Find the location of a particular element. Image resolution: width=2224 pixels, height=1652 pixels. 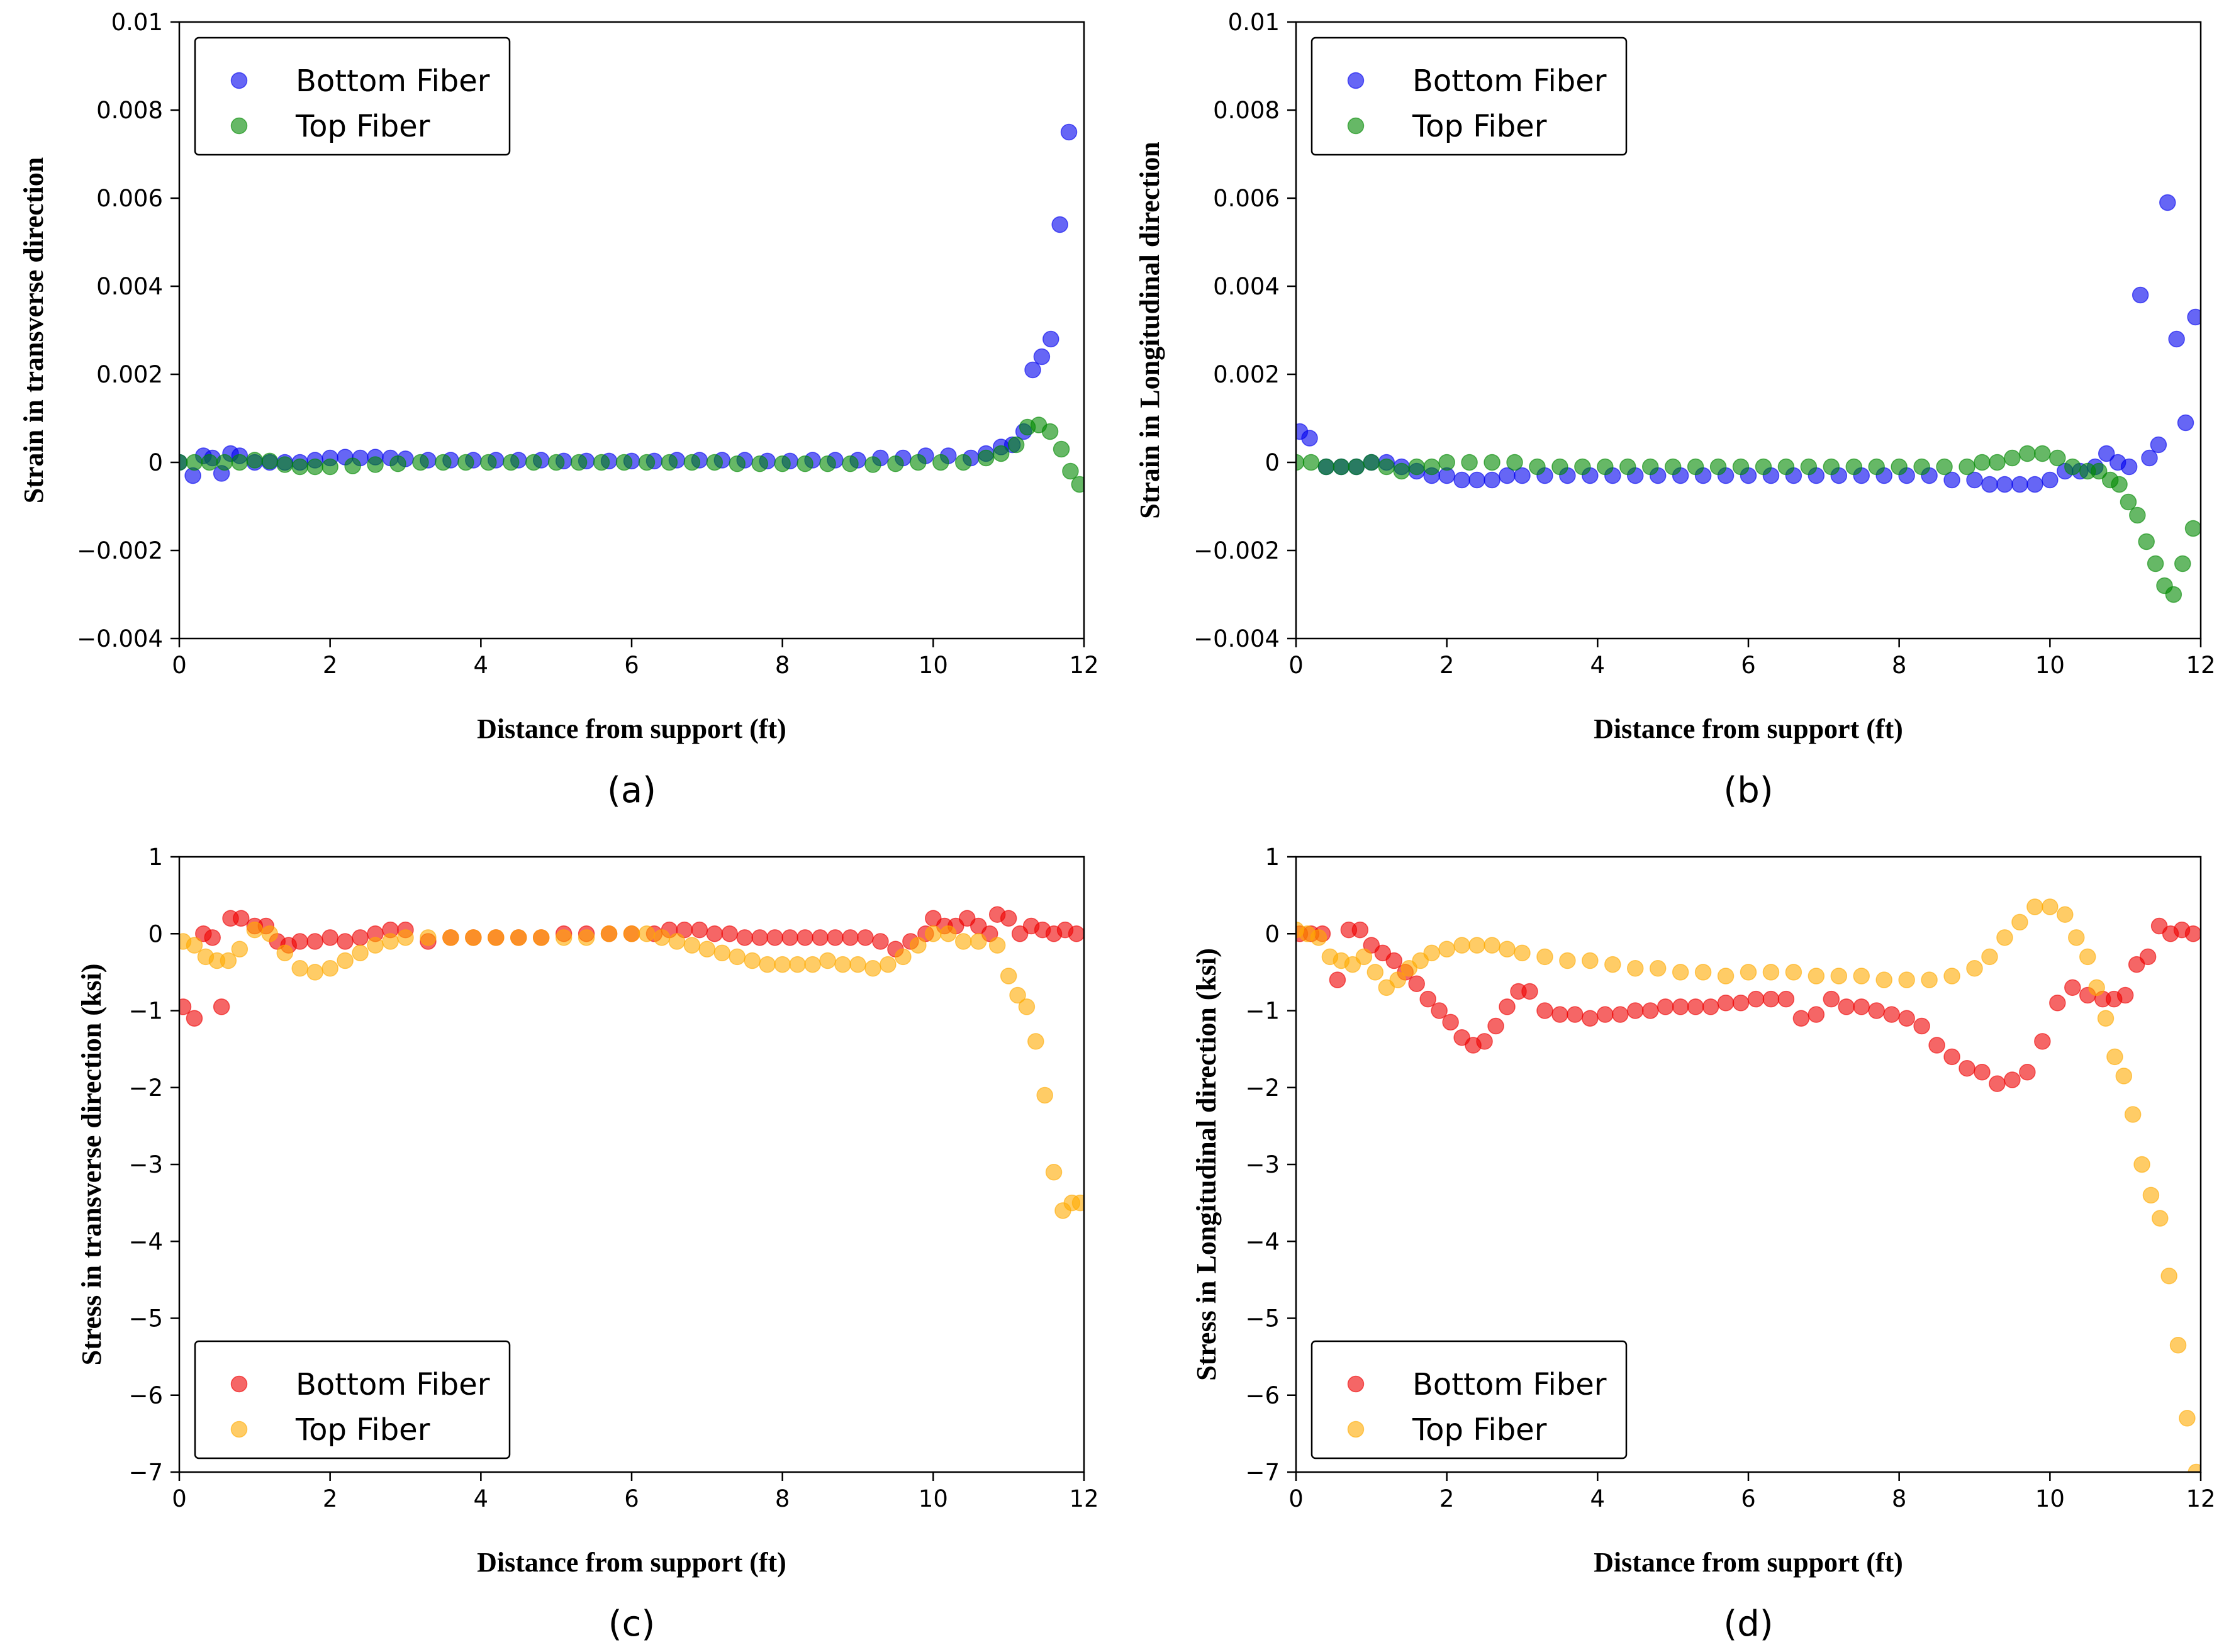

y-tick-label: 0 is located at coordinates (156, 933).